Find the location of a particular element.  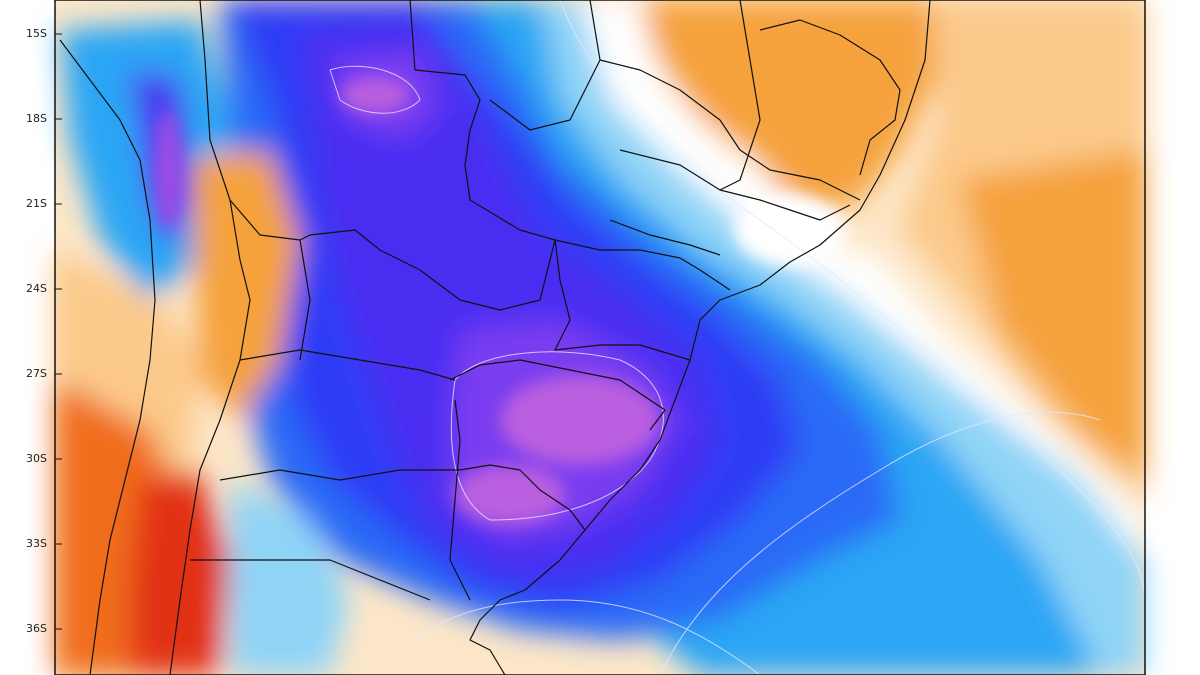

warm-region-argentina is located at coordinates (180, 572).